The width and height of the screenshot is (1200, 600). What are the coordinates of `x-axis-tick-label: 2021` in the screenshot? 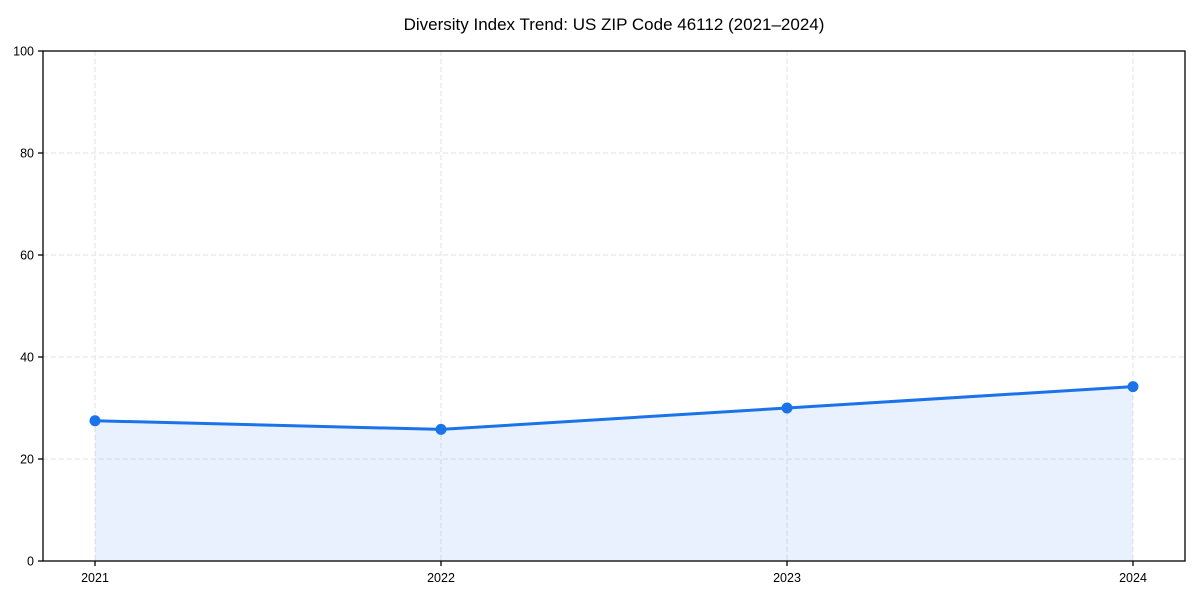 It's located at (95, 578).